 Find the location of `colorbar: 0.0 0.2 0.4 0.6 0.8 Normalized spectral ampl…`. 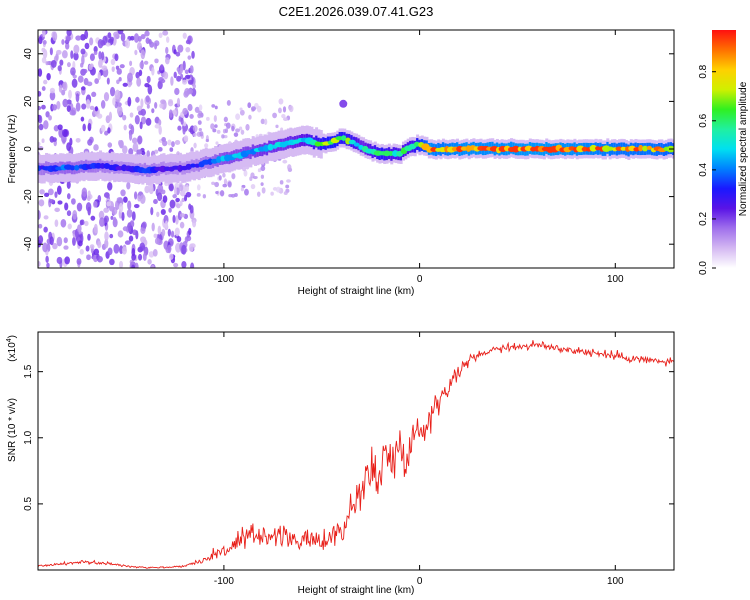

colorbar: 0.0 0.2 0.4 0.6 0.8 Normalized spectral ampl… is located at coordinates (723, 152).